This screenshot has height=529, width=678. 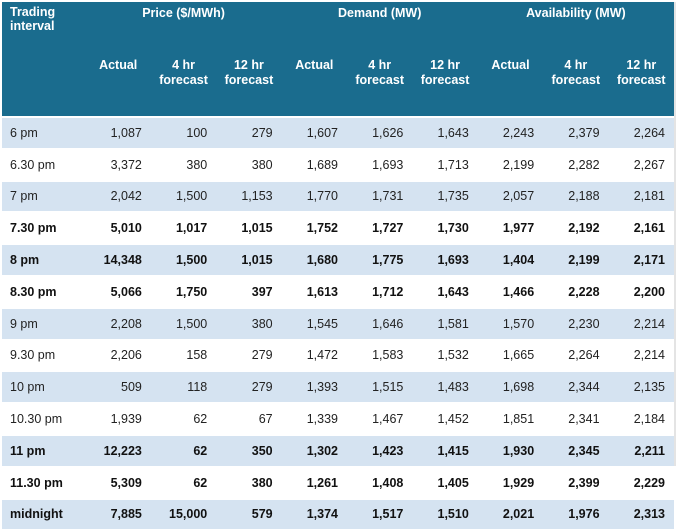 What do you see at coordinates (510, 132) in the screenshot?
I see `availability-actual-cell: 2,243` at bounding box center [510, 132].